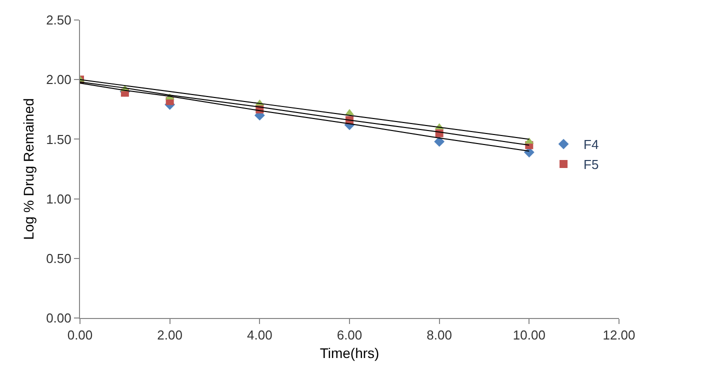 Image resolution: width=709 pixels, height=370 pixels. What do you see at coordinates (169, 335) in the screenshot?
I see `x-tick-label: 2.00` at bounding box center [169, 335].